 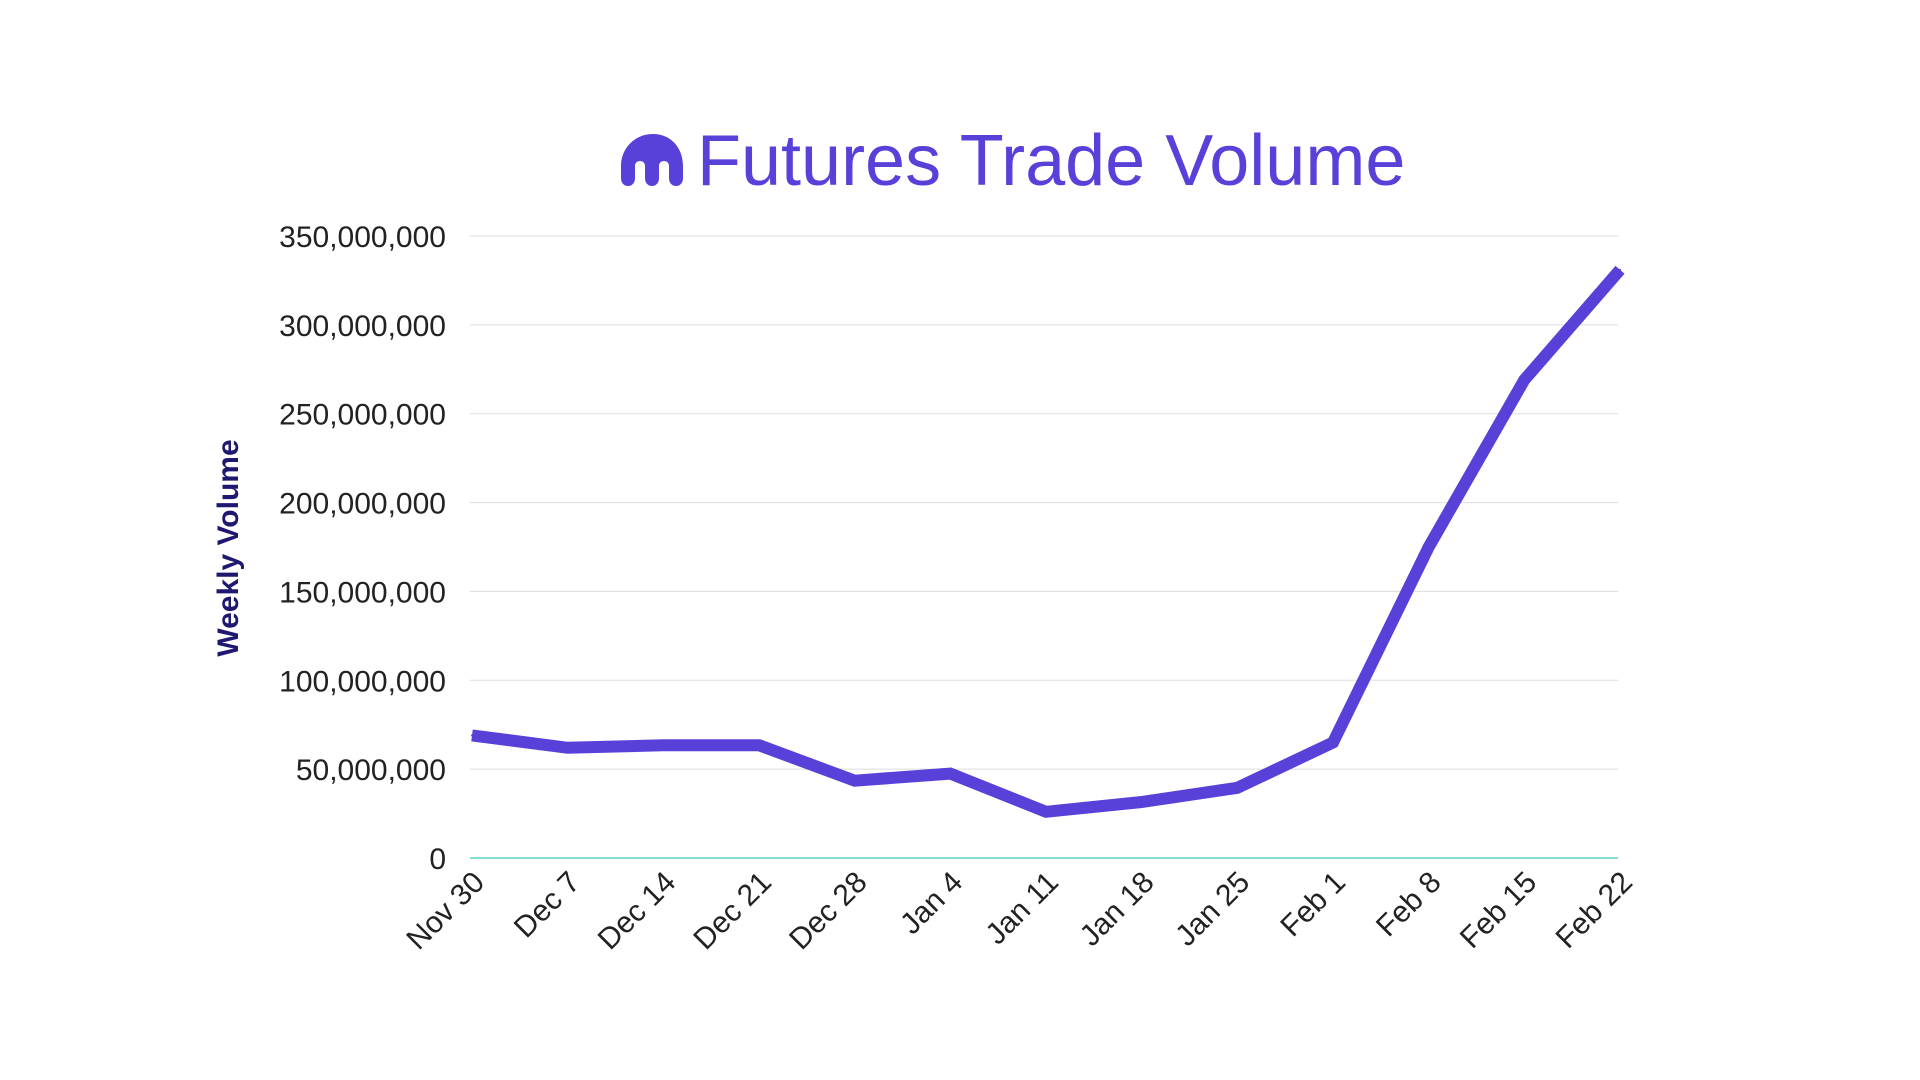 I want to click on x-tick-label: Dec 14, so click(x=637, y=911).